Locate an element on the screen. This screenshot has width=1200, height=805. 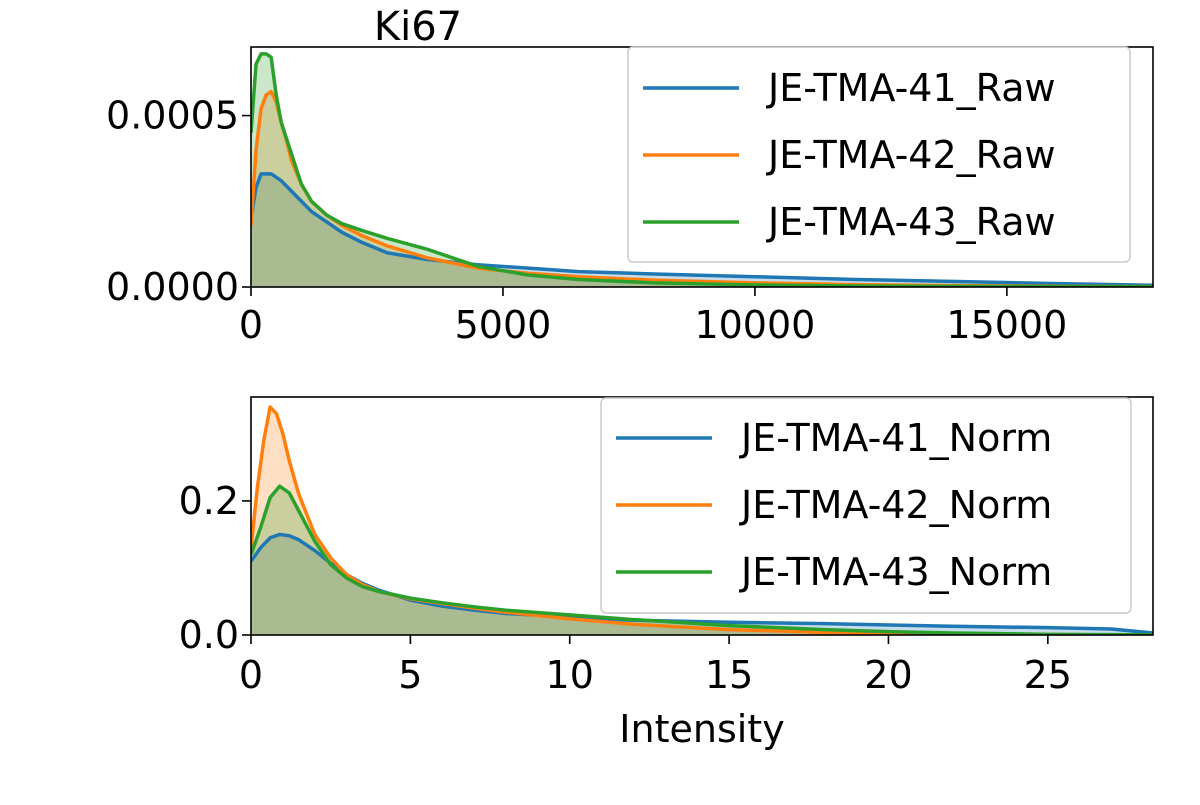
legend-entry: JE-TMA-43_Norm is located at coordinates (895, 572).